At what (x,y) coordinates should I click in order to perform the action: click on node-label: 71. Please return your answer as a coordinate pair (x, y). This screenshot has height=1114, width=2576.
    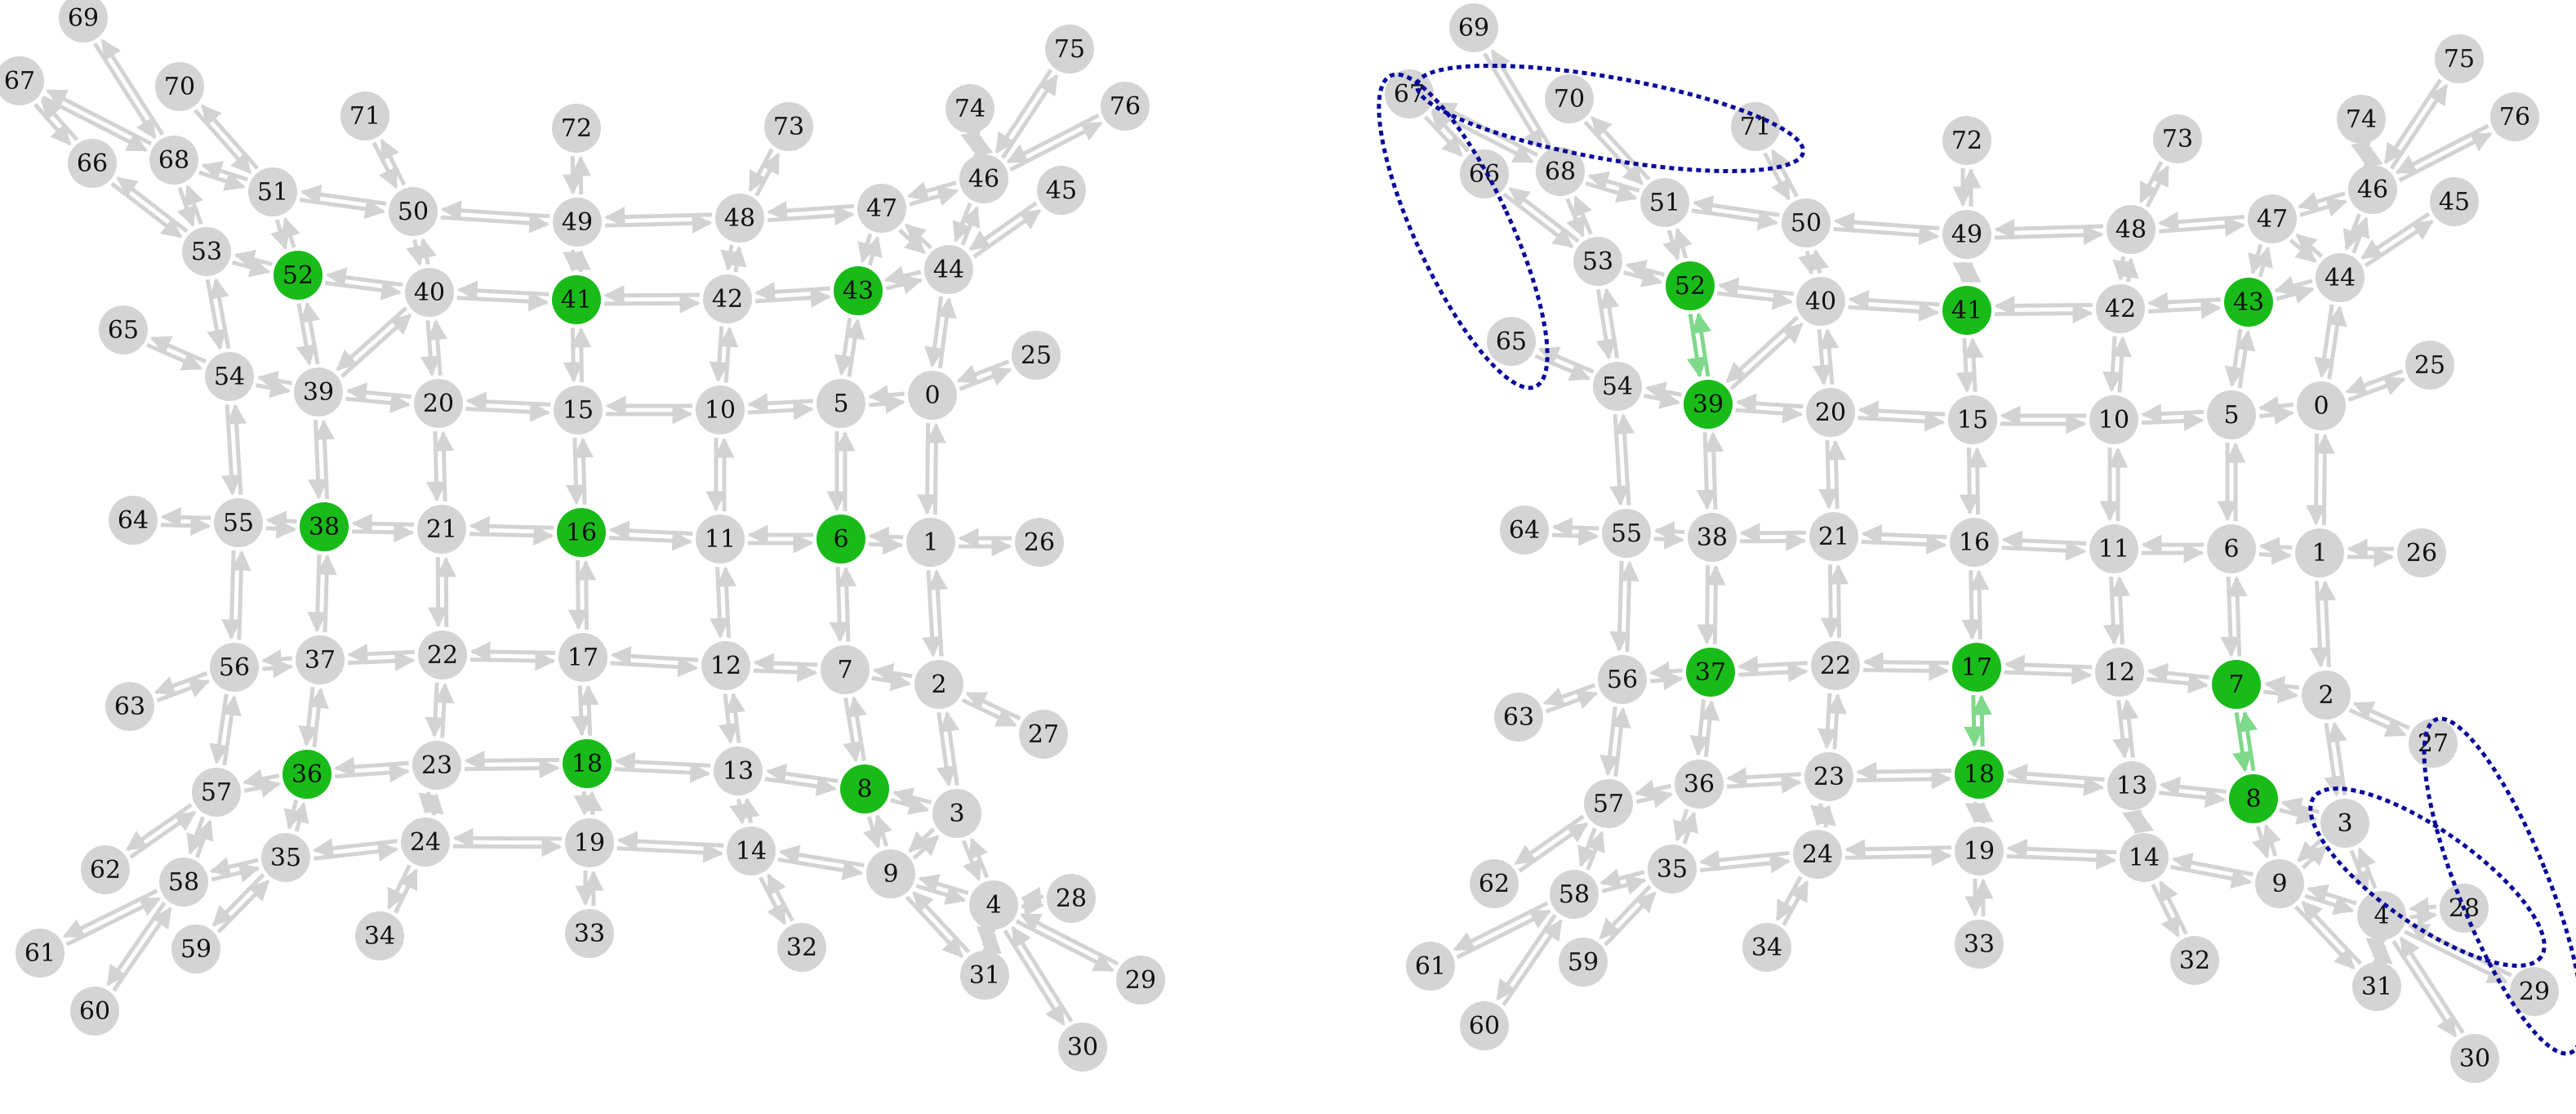
    Looking at the image, I should click on (364, 116).